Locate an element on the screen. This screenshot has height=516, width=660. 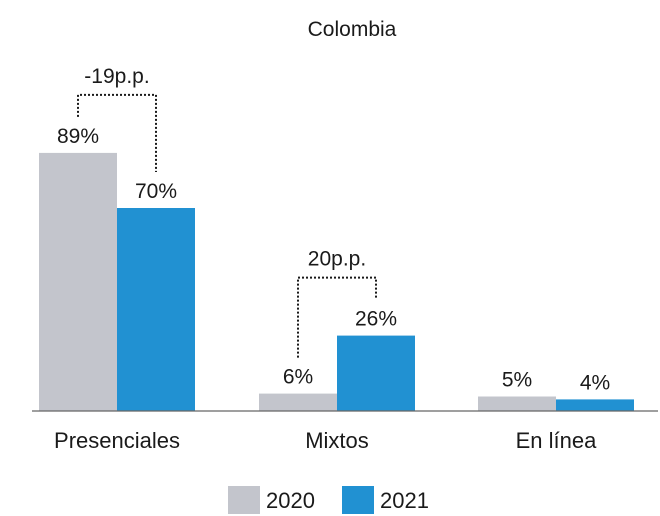
value-label: 6% is located at coordinates (298, 377).